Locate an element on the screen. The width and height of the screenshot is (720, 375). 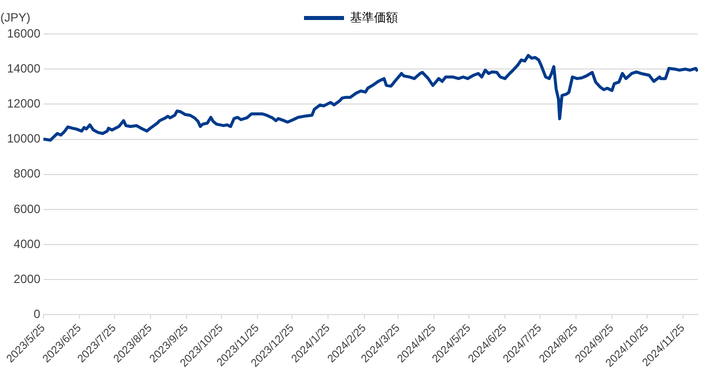
y-tick-label: 6000 is located at coordinates (27, 209).